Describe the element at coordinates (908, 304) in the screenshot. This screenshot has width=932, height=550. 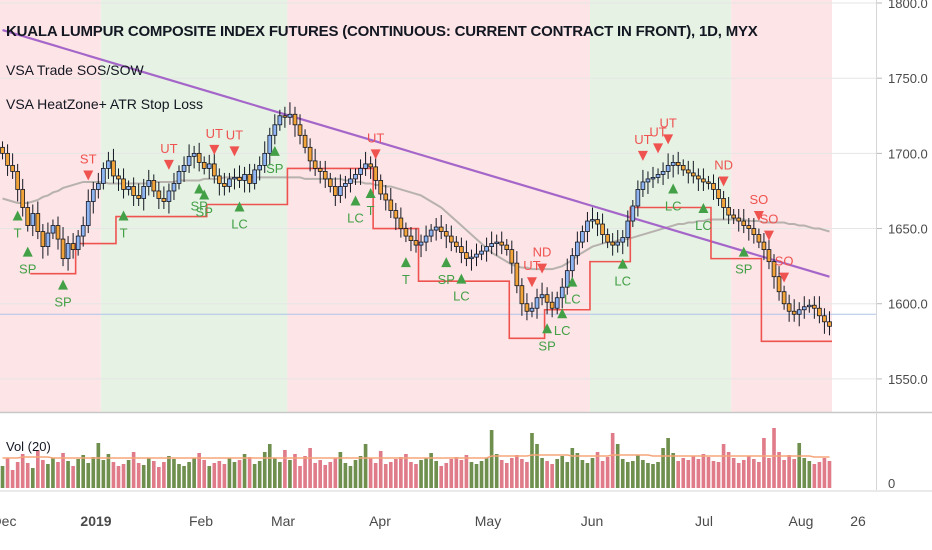
I see `y-tick-label: 1600.0` at that location.